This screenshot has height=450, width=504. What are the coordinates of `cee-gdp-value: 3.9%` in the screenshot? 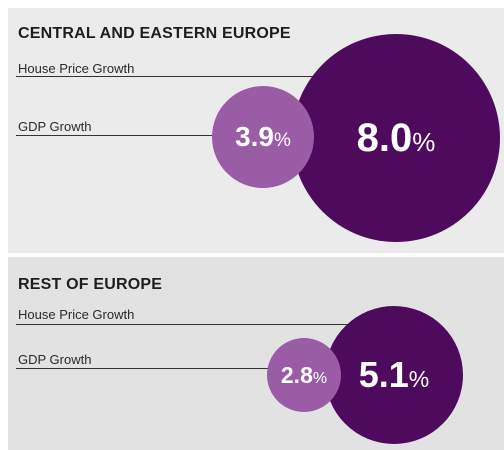 It's located at (263, 136).